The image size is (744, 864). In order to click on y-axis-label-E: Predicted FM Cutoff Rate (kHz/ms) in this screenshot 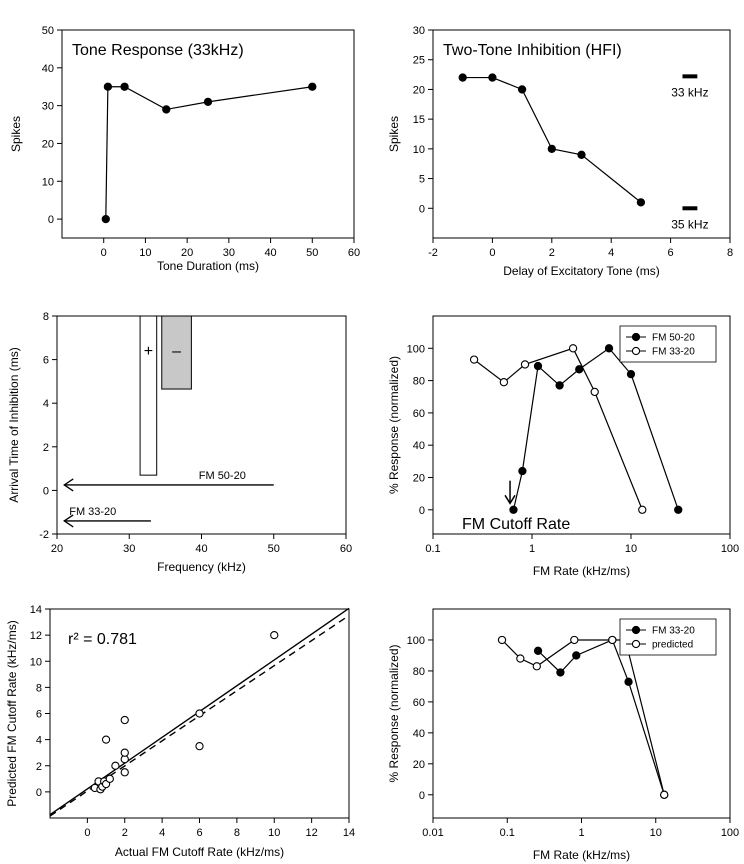, I will do `click(12, 713)`.